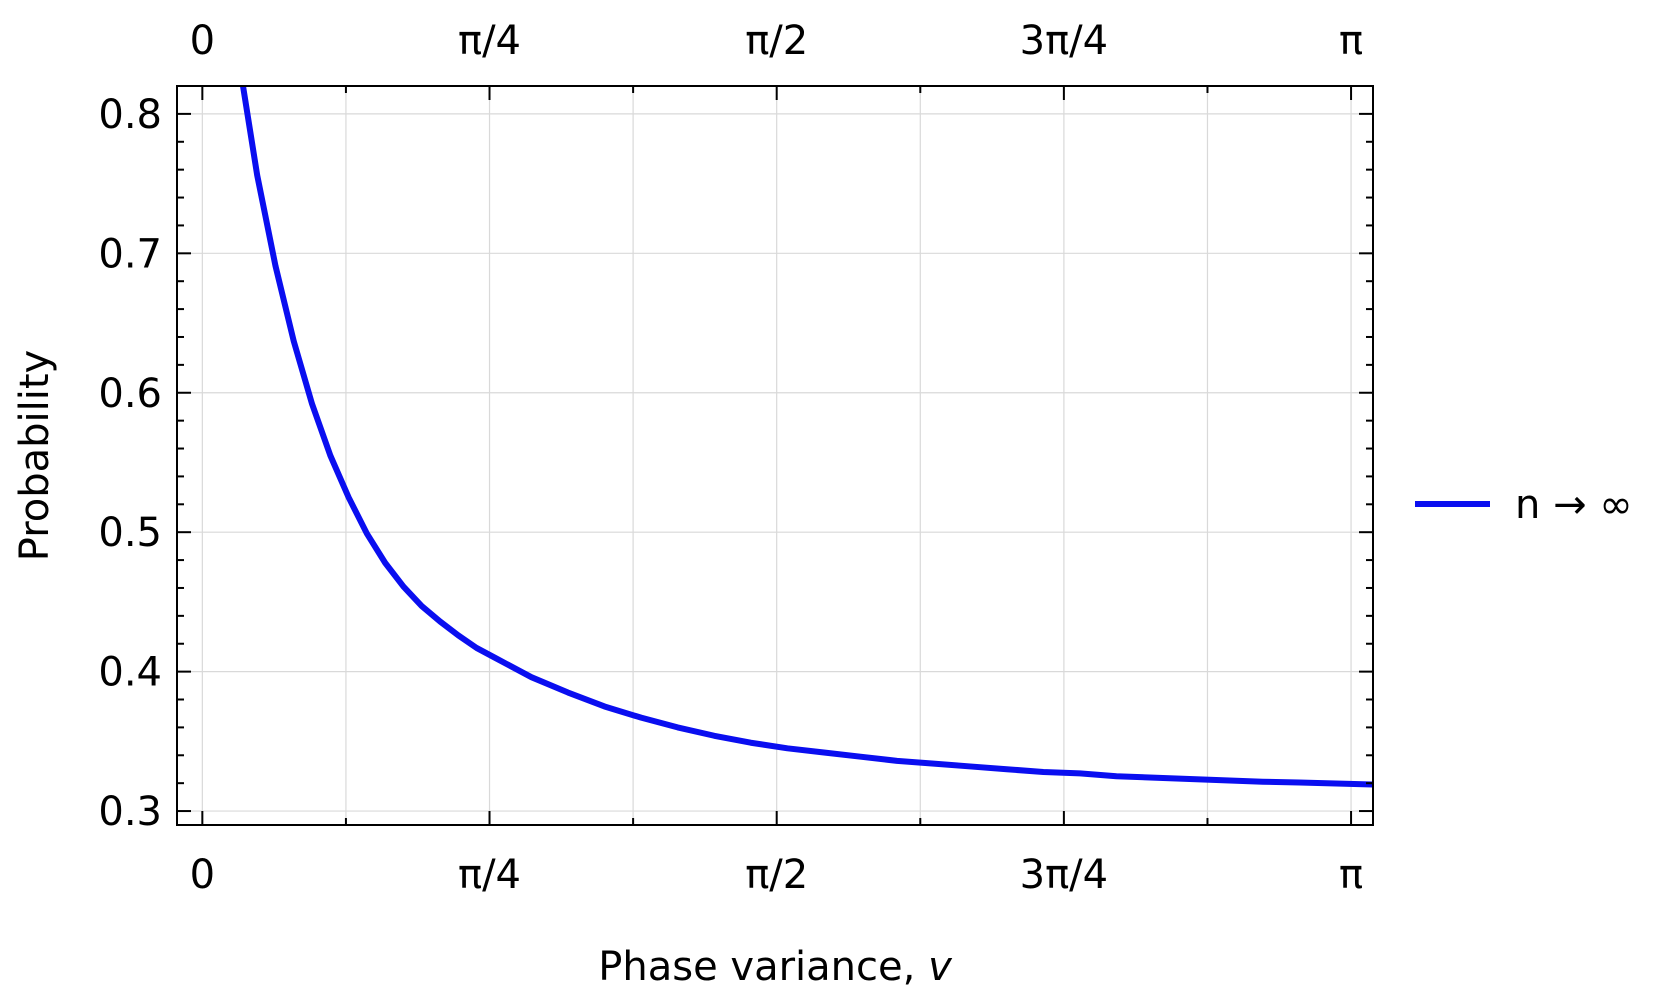 The image size is (1661, 1000). I want to click on x-tick-label: π/4, so click(489, 875).